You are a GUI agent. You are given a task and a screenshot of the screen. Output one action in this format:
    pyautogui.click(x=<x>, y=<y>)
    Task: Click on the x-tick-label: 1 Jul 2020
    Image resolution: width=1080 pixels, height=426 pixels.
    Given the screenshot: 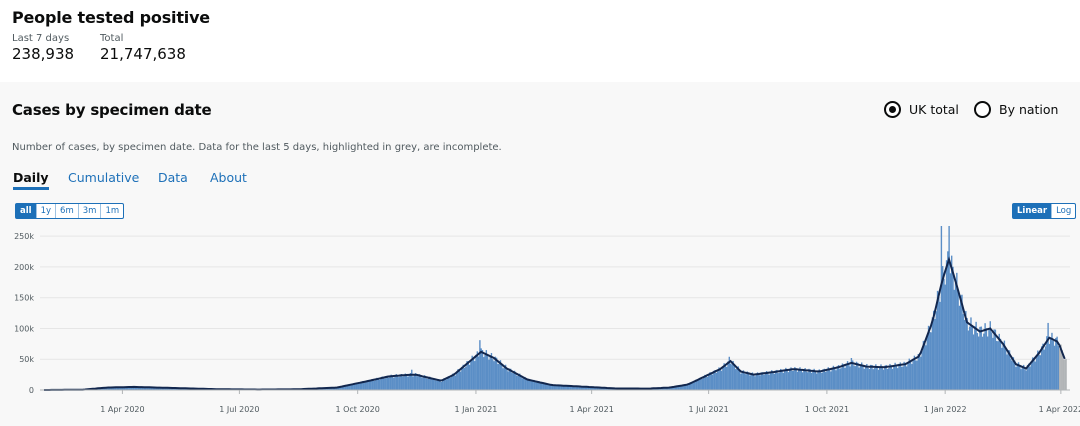 What is the action you would take?
    pyautogui.click(x=239, y=409)
    